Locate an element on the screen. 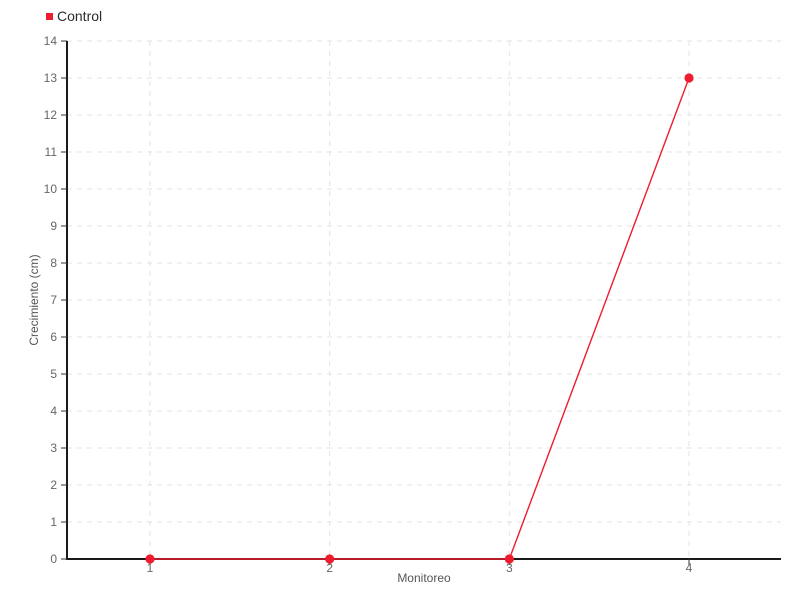  y-tick-label: 1 is located at coordinates (53, 522).